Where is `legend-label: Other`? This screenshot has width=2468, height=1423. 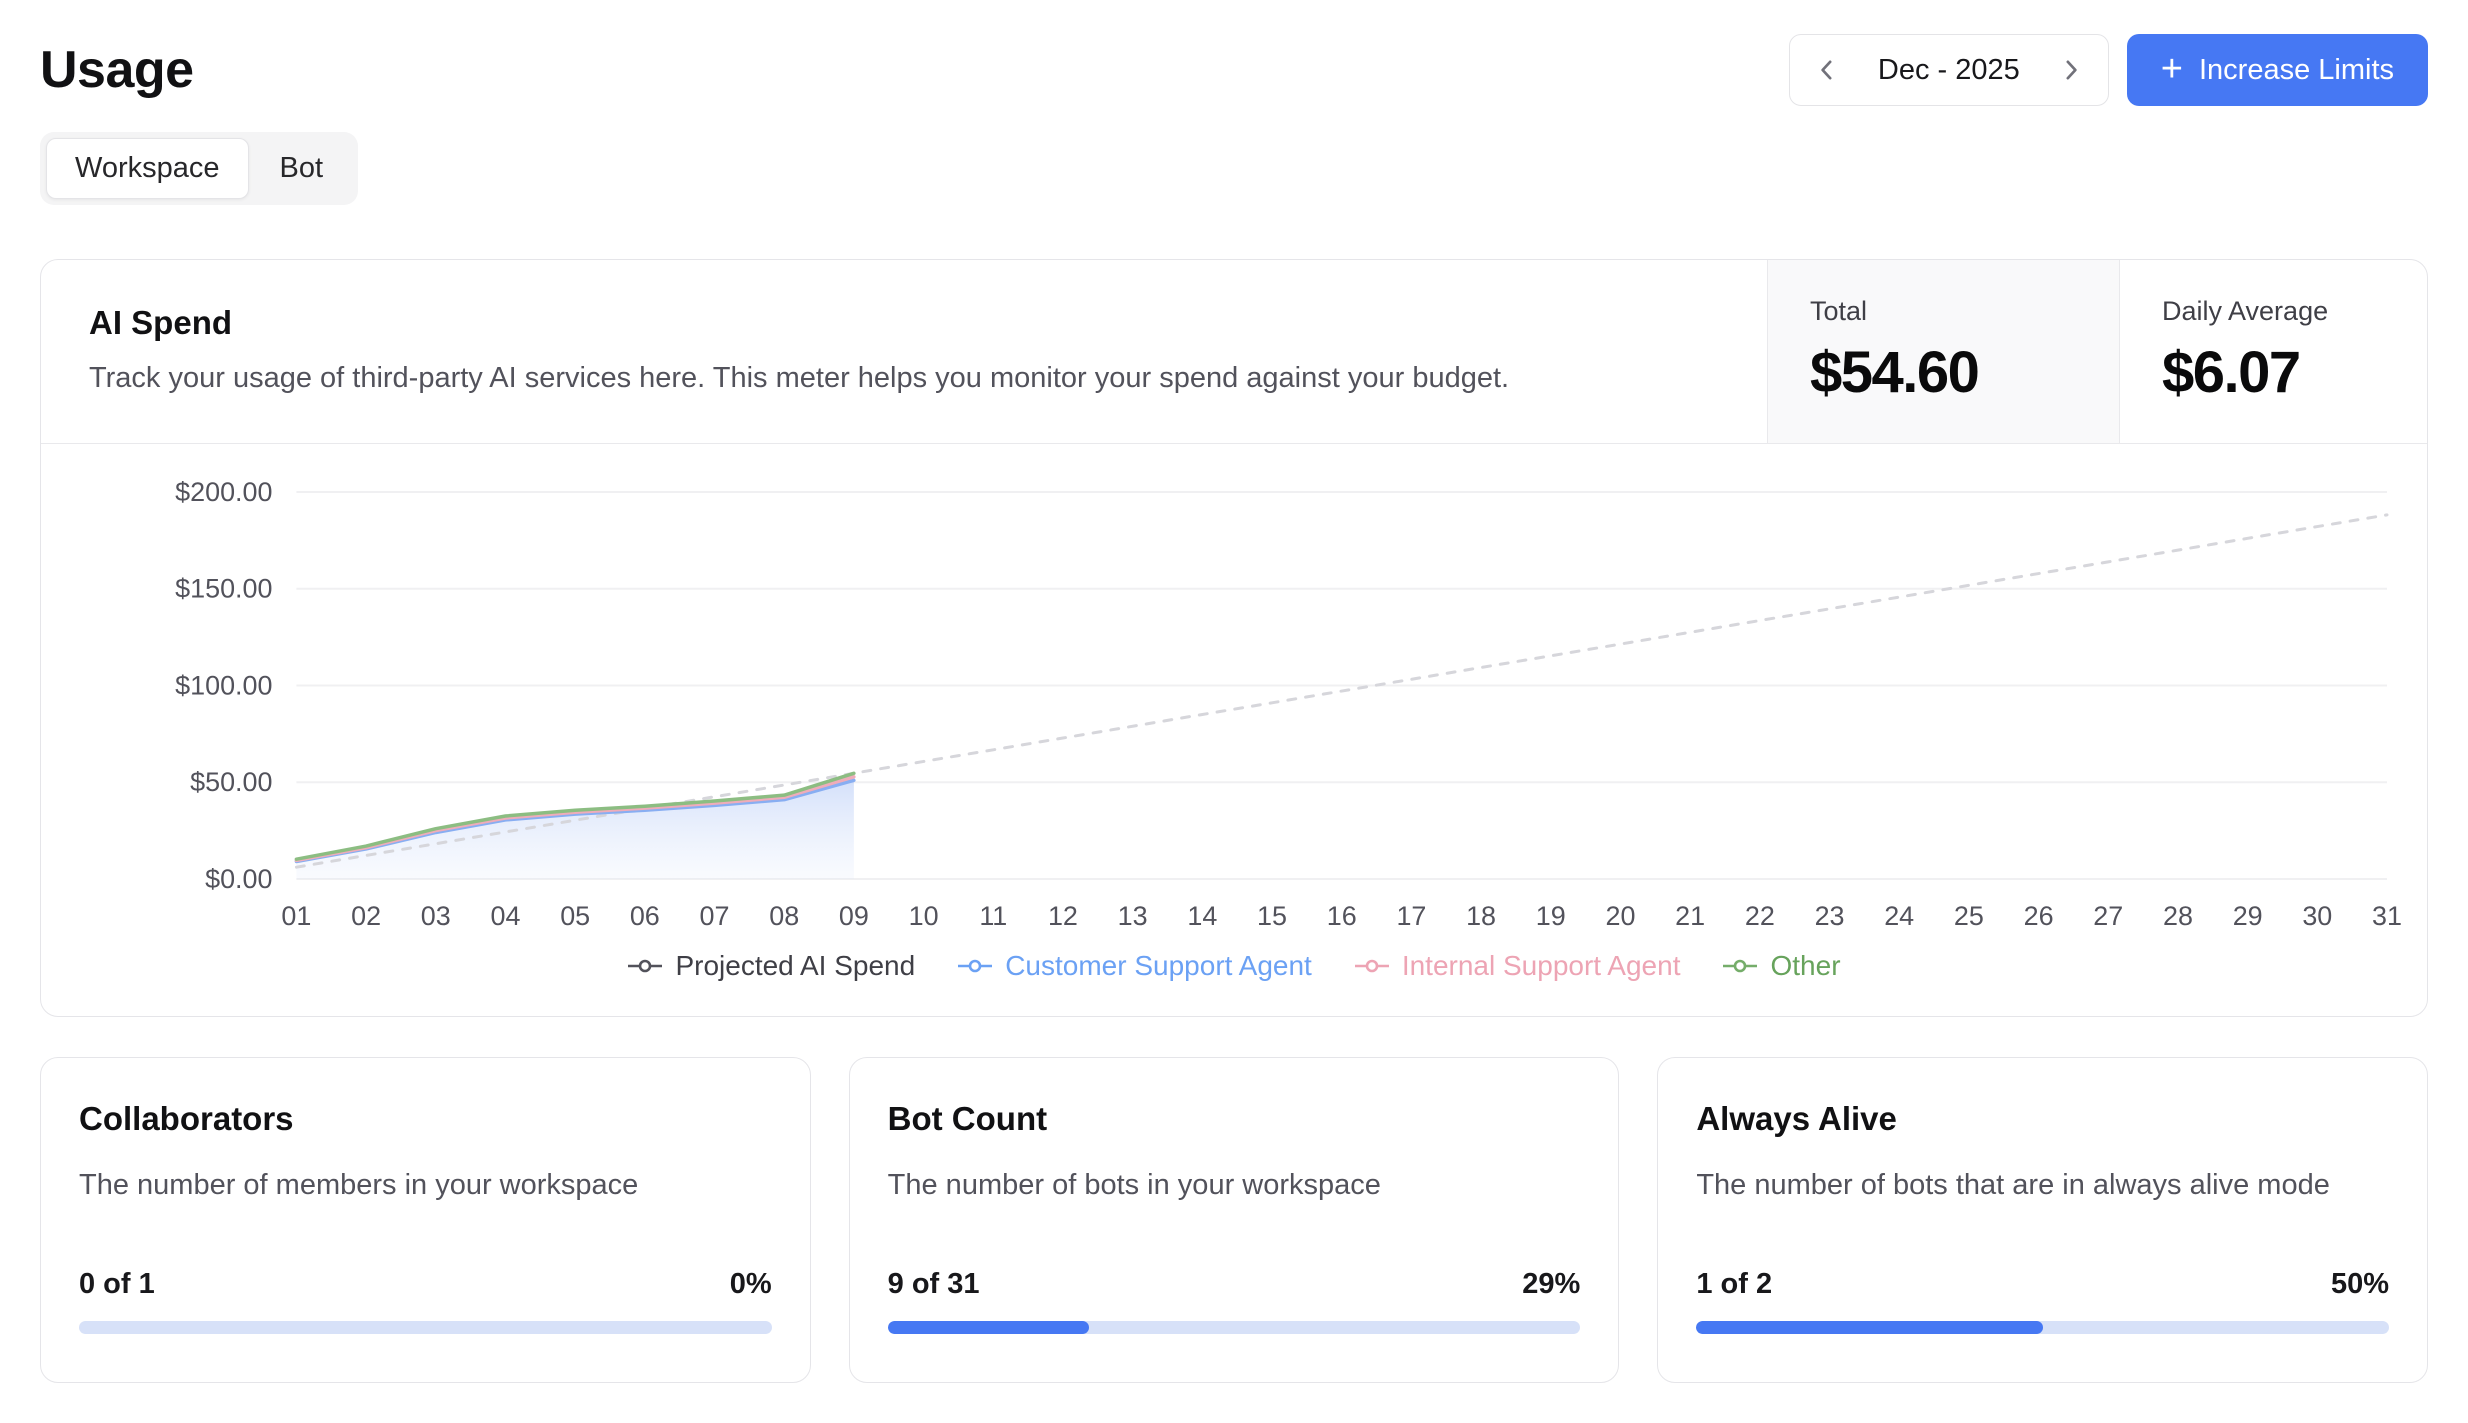 legend-label: Other is located at coordinates (1805, 966).